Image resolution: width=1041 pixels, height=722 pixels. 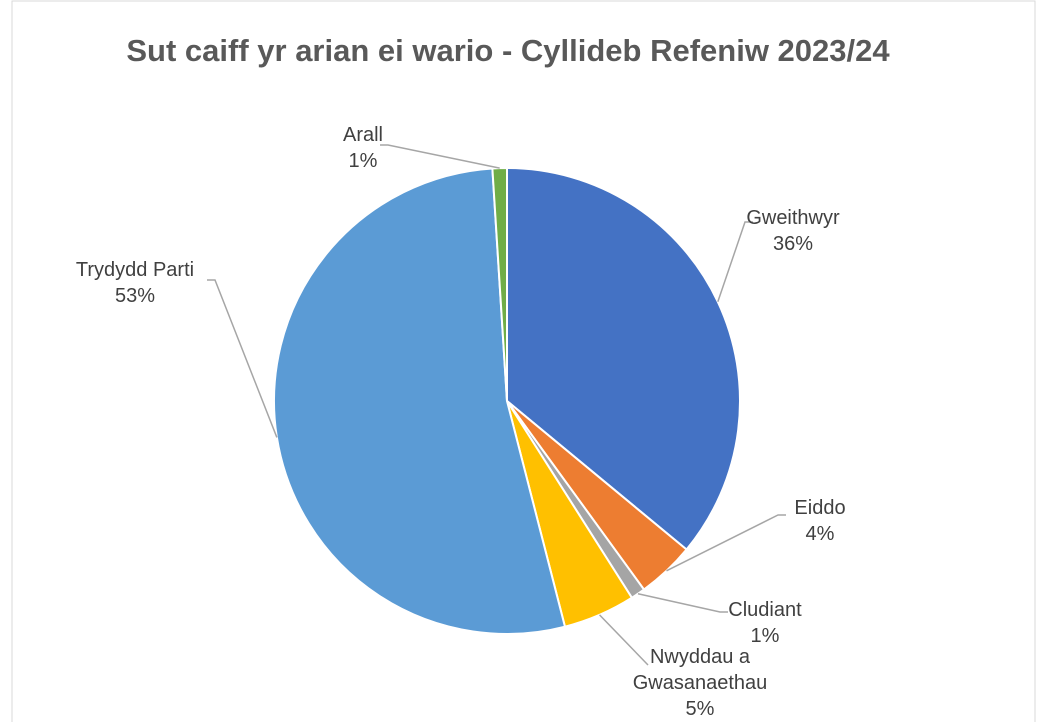 I want to click on data-label: Nwyddau a Gwasanaethau 5%, so click(x=700, y=683).